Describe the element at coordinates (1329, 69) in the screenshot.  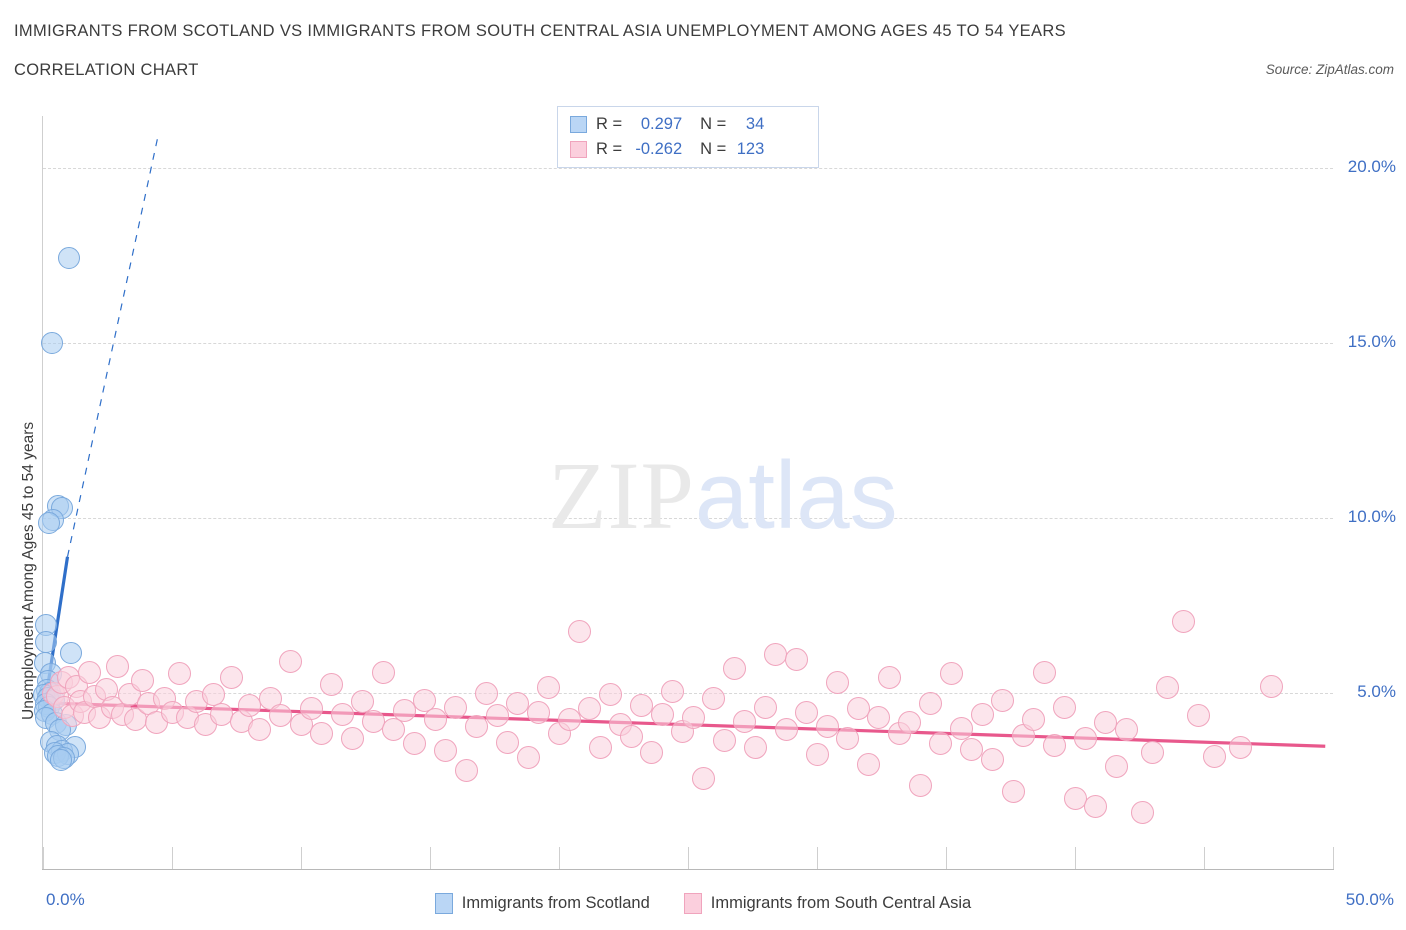
I see `source-attribution: Source: ZipAtlas.com` at that location.